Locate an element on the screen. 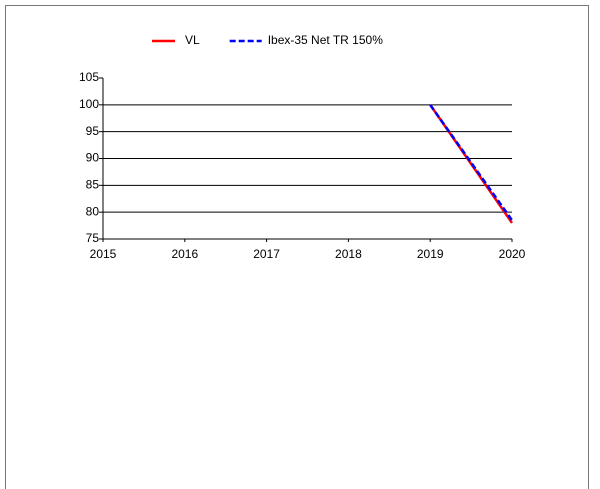 The height and width of the screenshot is (489, 600). y-tick-label: 90 is located at coordinates (93, 158).